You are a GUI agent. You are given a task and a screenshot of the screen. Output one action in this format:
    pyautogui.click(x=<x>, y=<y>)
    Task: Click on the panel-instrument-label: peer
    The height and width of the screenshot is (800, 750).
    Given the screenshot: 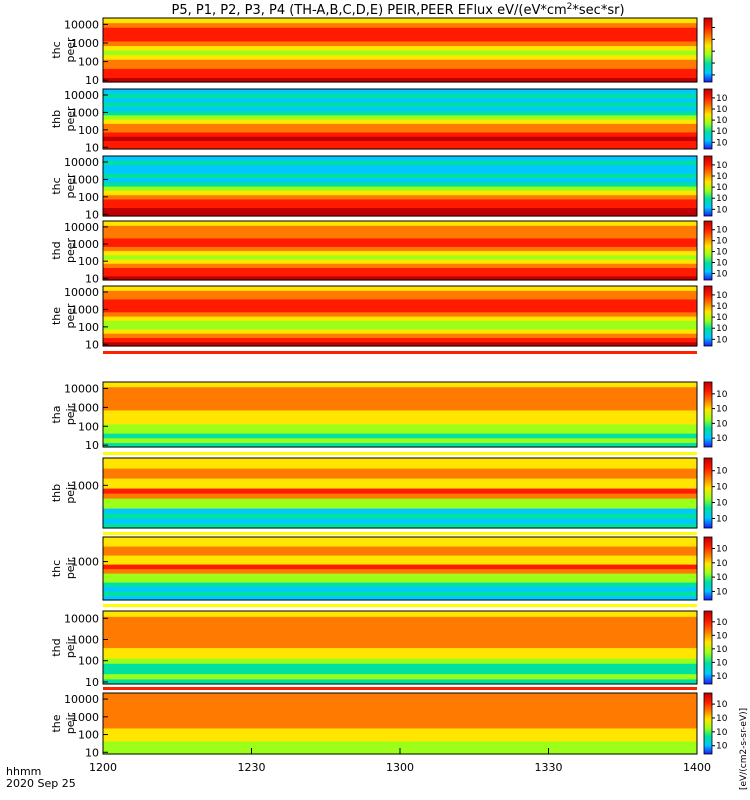 What is the action you would take?
    pyautogui.click(x=70, y=119)
    